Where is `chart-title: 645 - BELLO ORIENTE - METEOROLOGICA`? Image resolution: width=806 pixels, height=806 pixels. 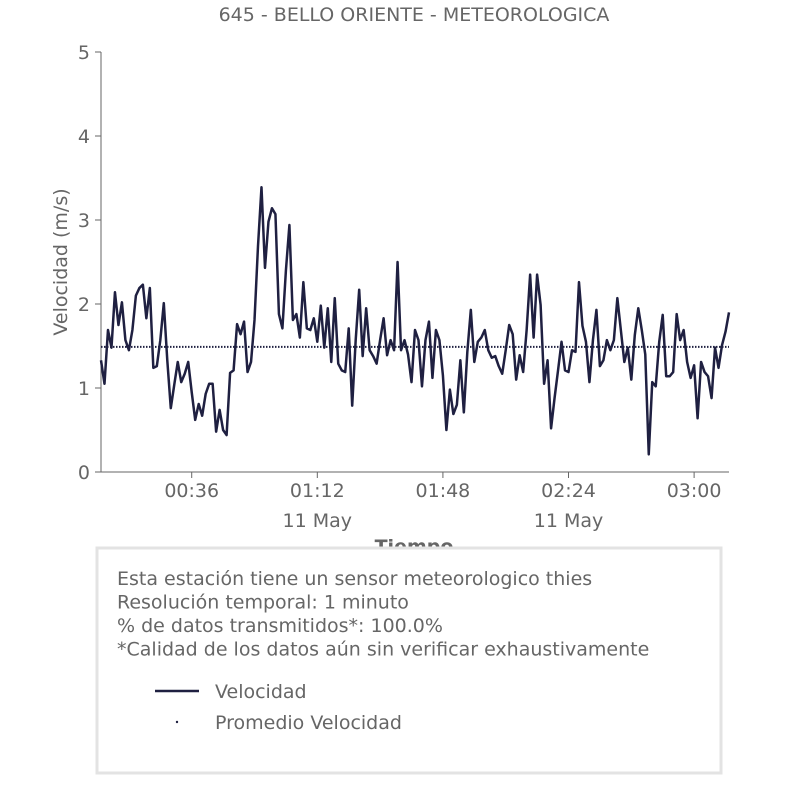
chart-title: 645 - BELLO ORIENTE - METEOROLOGICA is located at coordinates (414, 15).